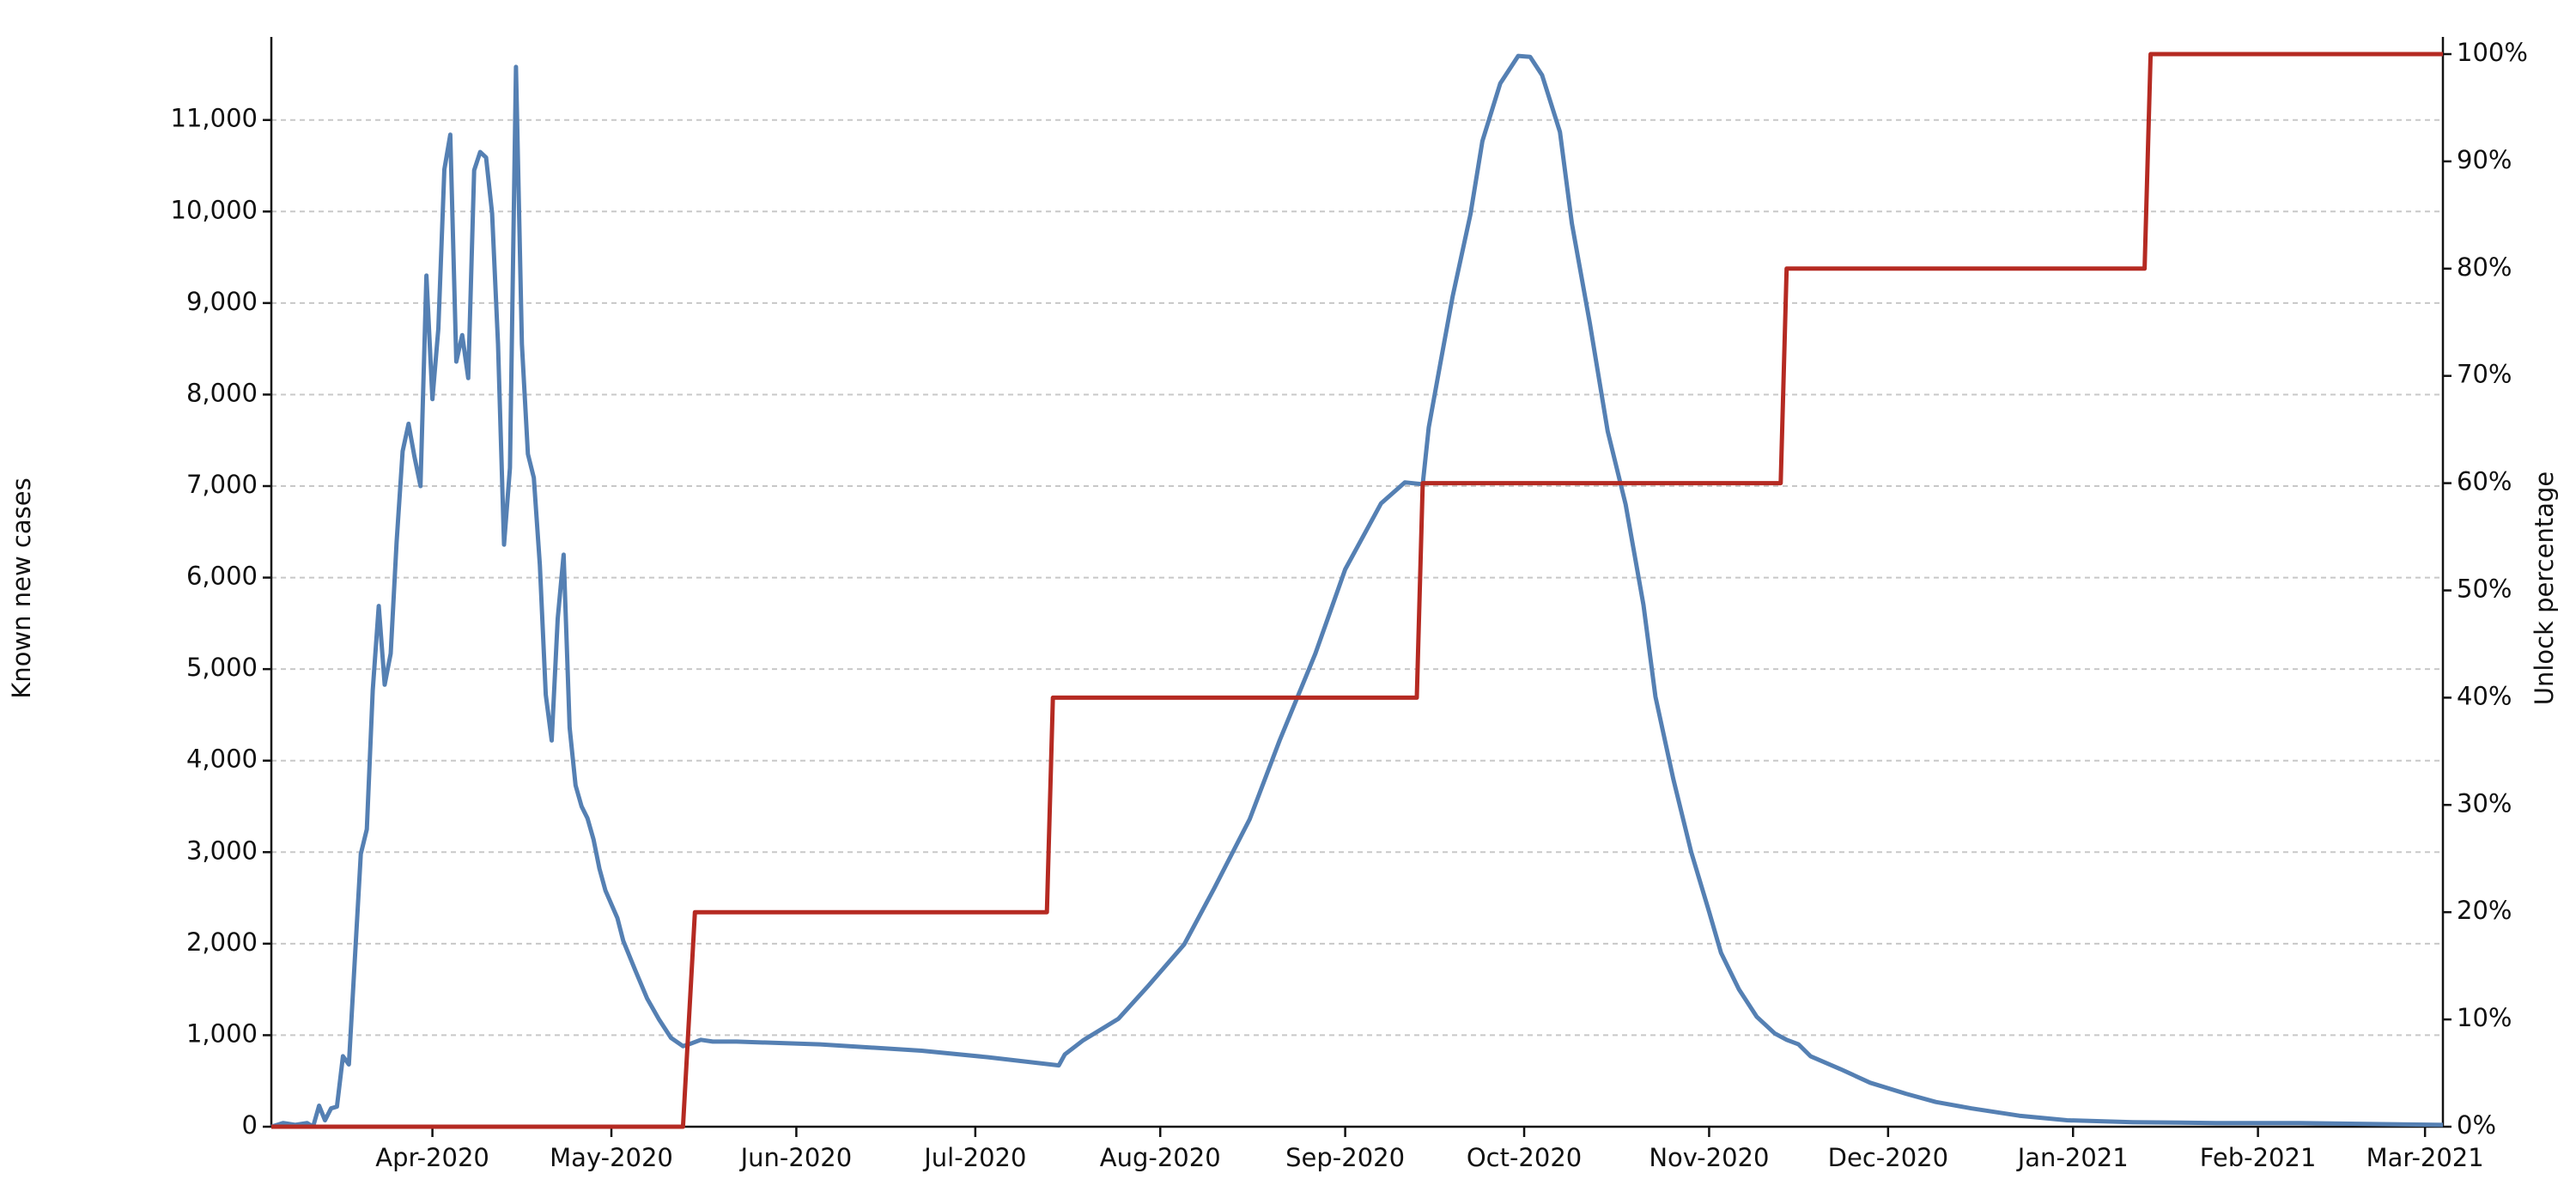  What do you see at coordinates (2485, 910) in the screenshot?
I see `y2-tick-label: 20%` at bounding box center [2485, 910].